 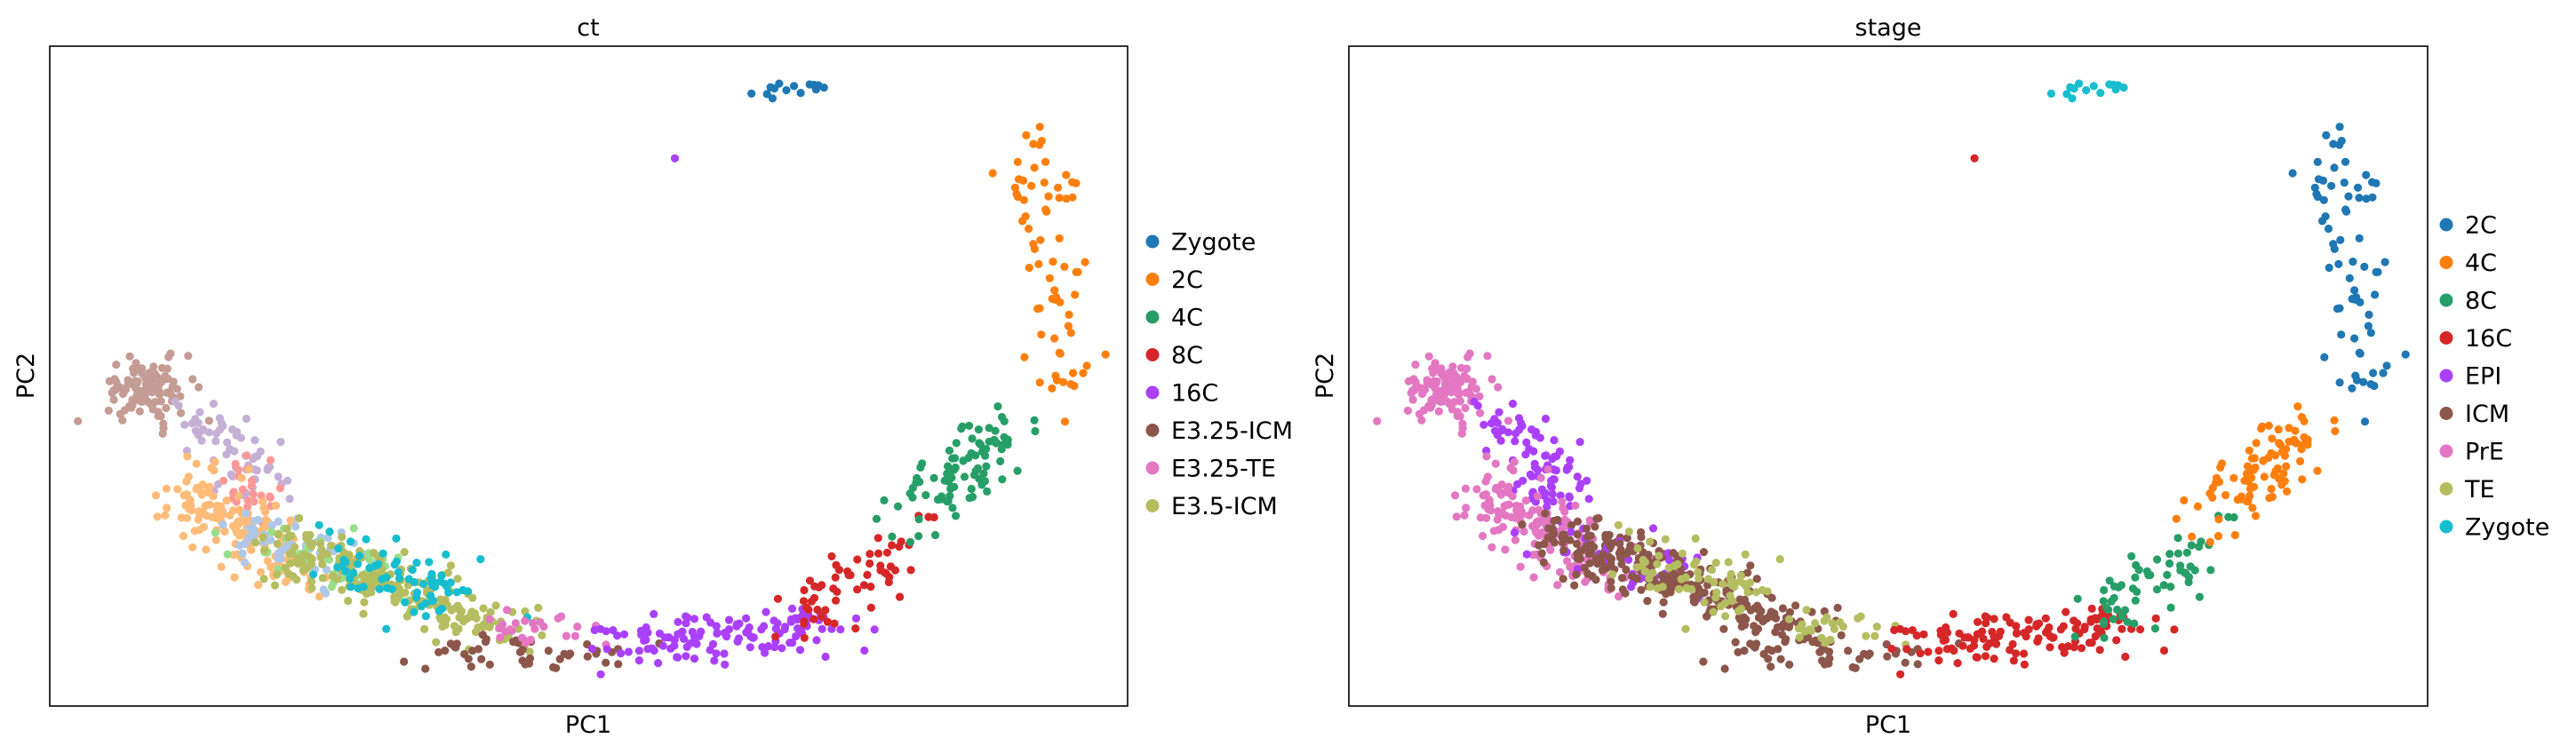 I want to click on legend-item: 8C, so click(x=1174, y=355).